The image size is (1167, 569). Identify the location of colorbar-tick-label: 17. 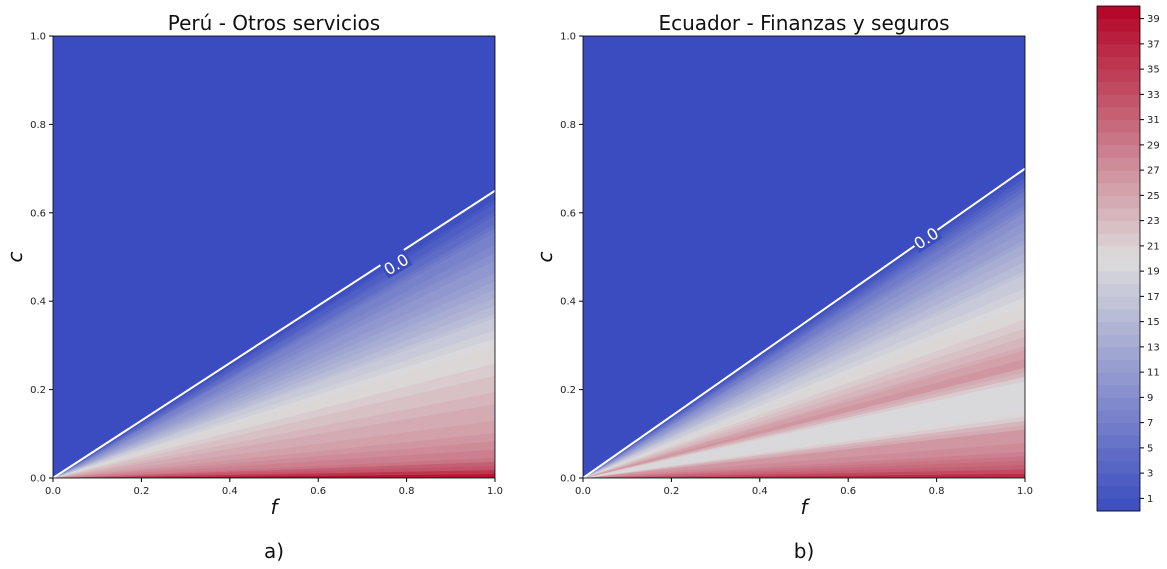
(1153, 297).